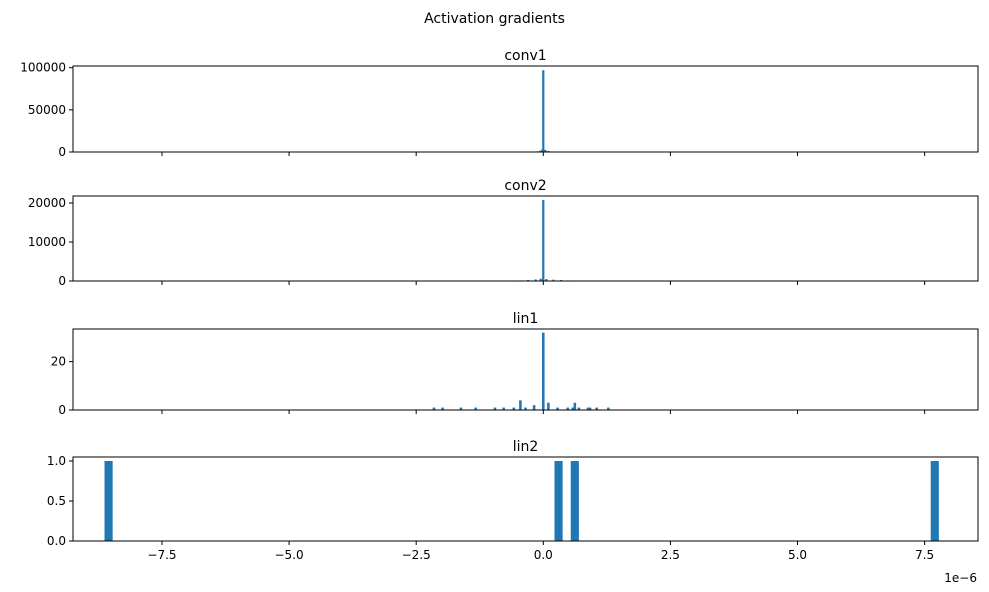  Describe the element at coordinates (670, 555) in the screenshot. I see `x-tick-label: 2.5` at that location.